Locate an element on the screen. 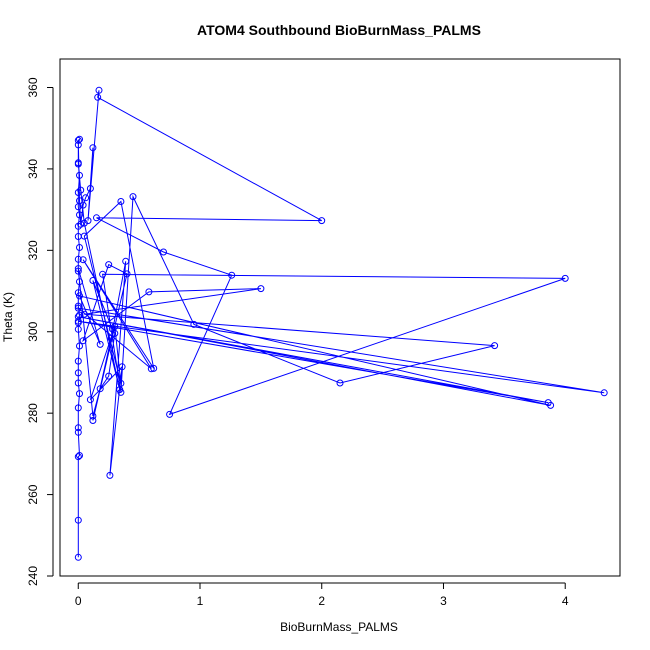 The height and width of the screenshot is (650, 650). chart-title: ATOM4 Southbound BioBurnMass_PALMS is located at coordinates (339, 30).